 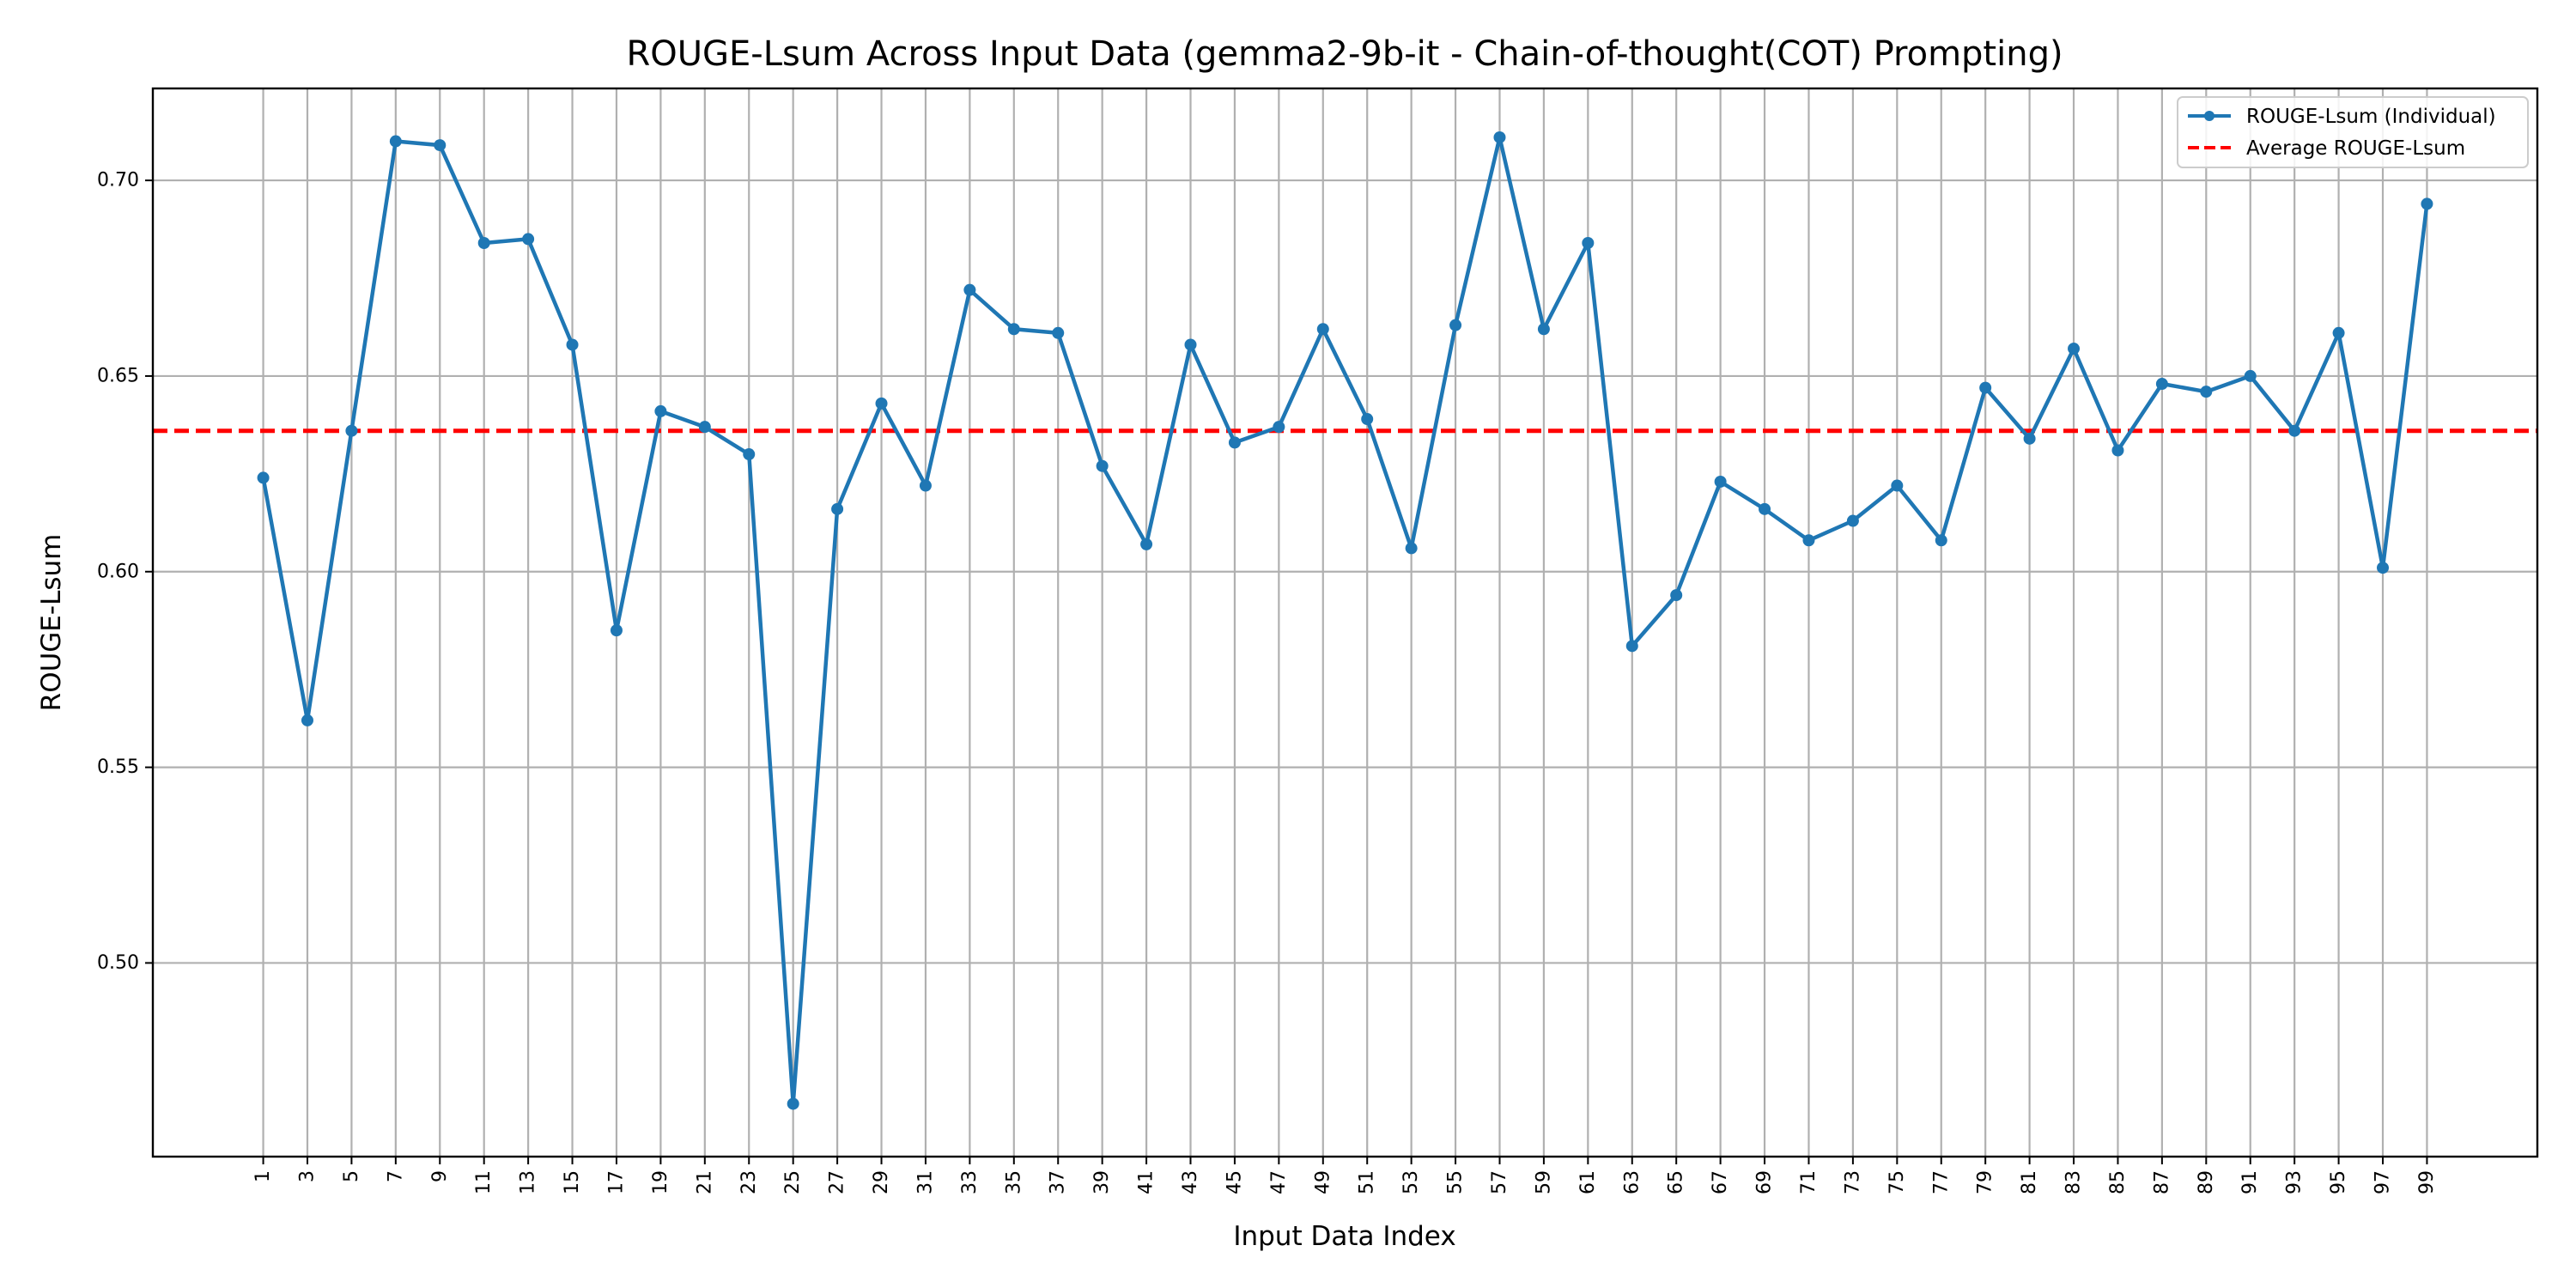 I want to click on x-tick-label: 21, so click(x=704, y=1182).